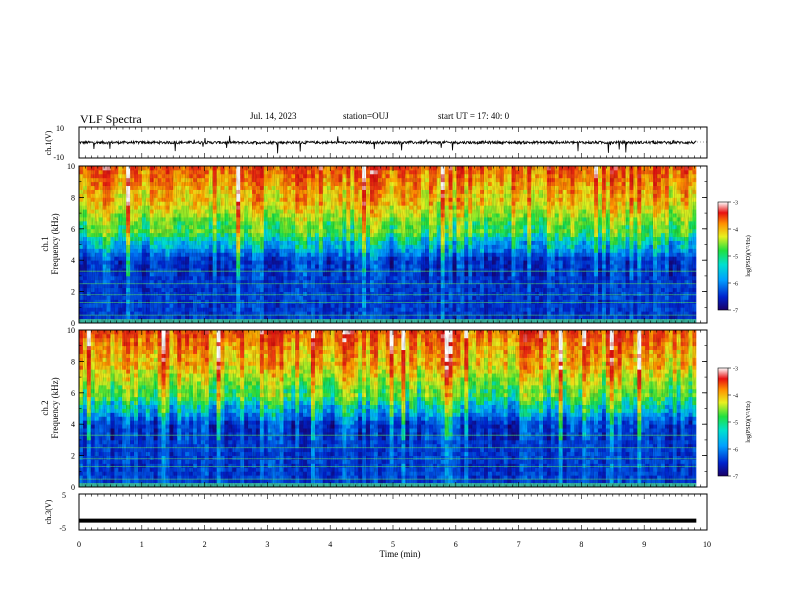  Describe the element at coordinates (79, 544) in the screenshot. I see `x-tick-label: 0` at that location.